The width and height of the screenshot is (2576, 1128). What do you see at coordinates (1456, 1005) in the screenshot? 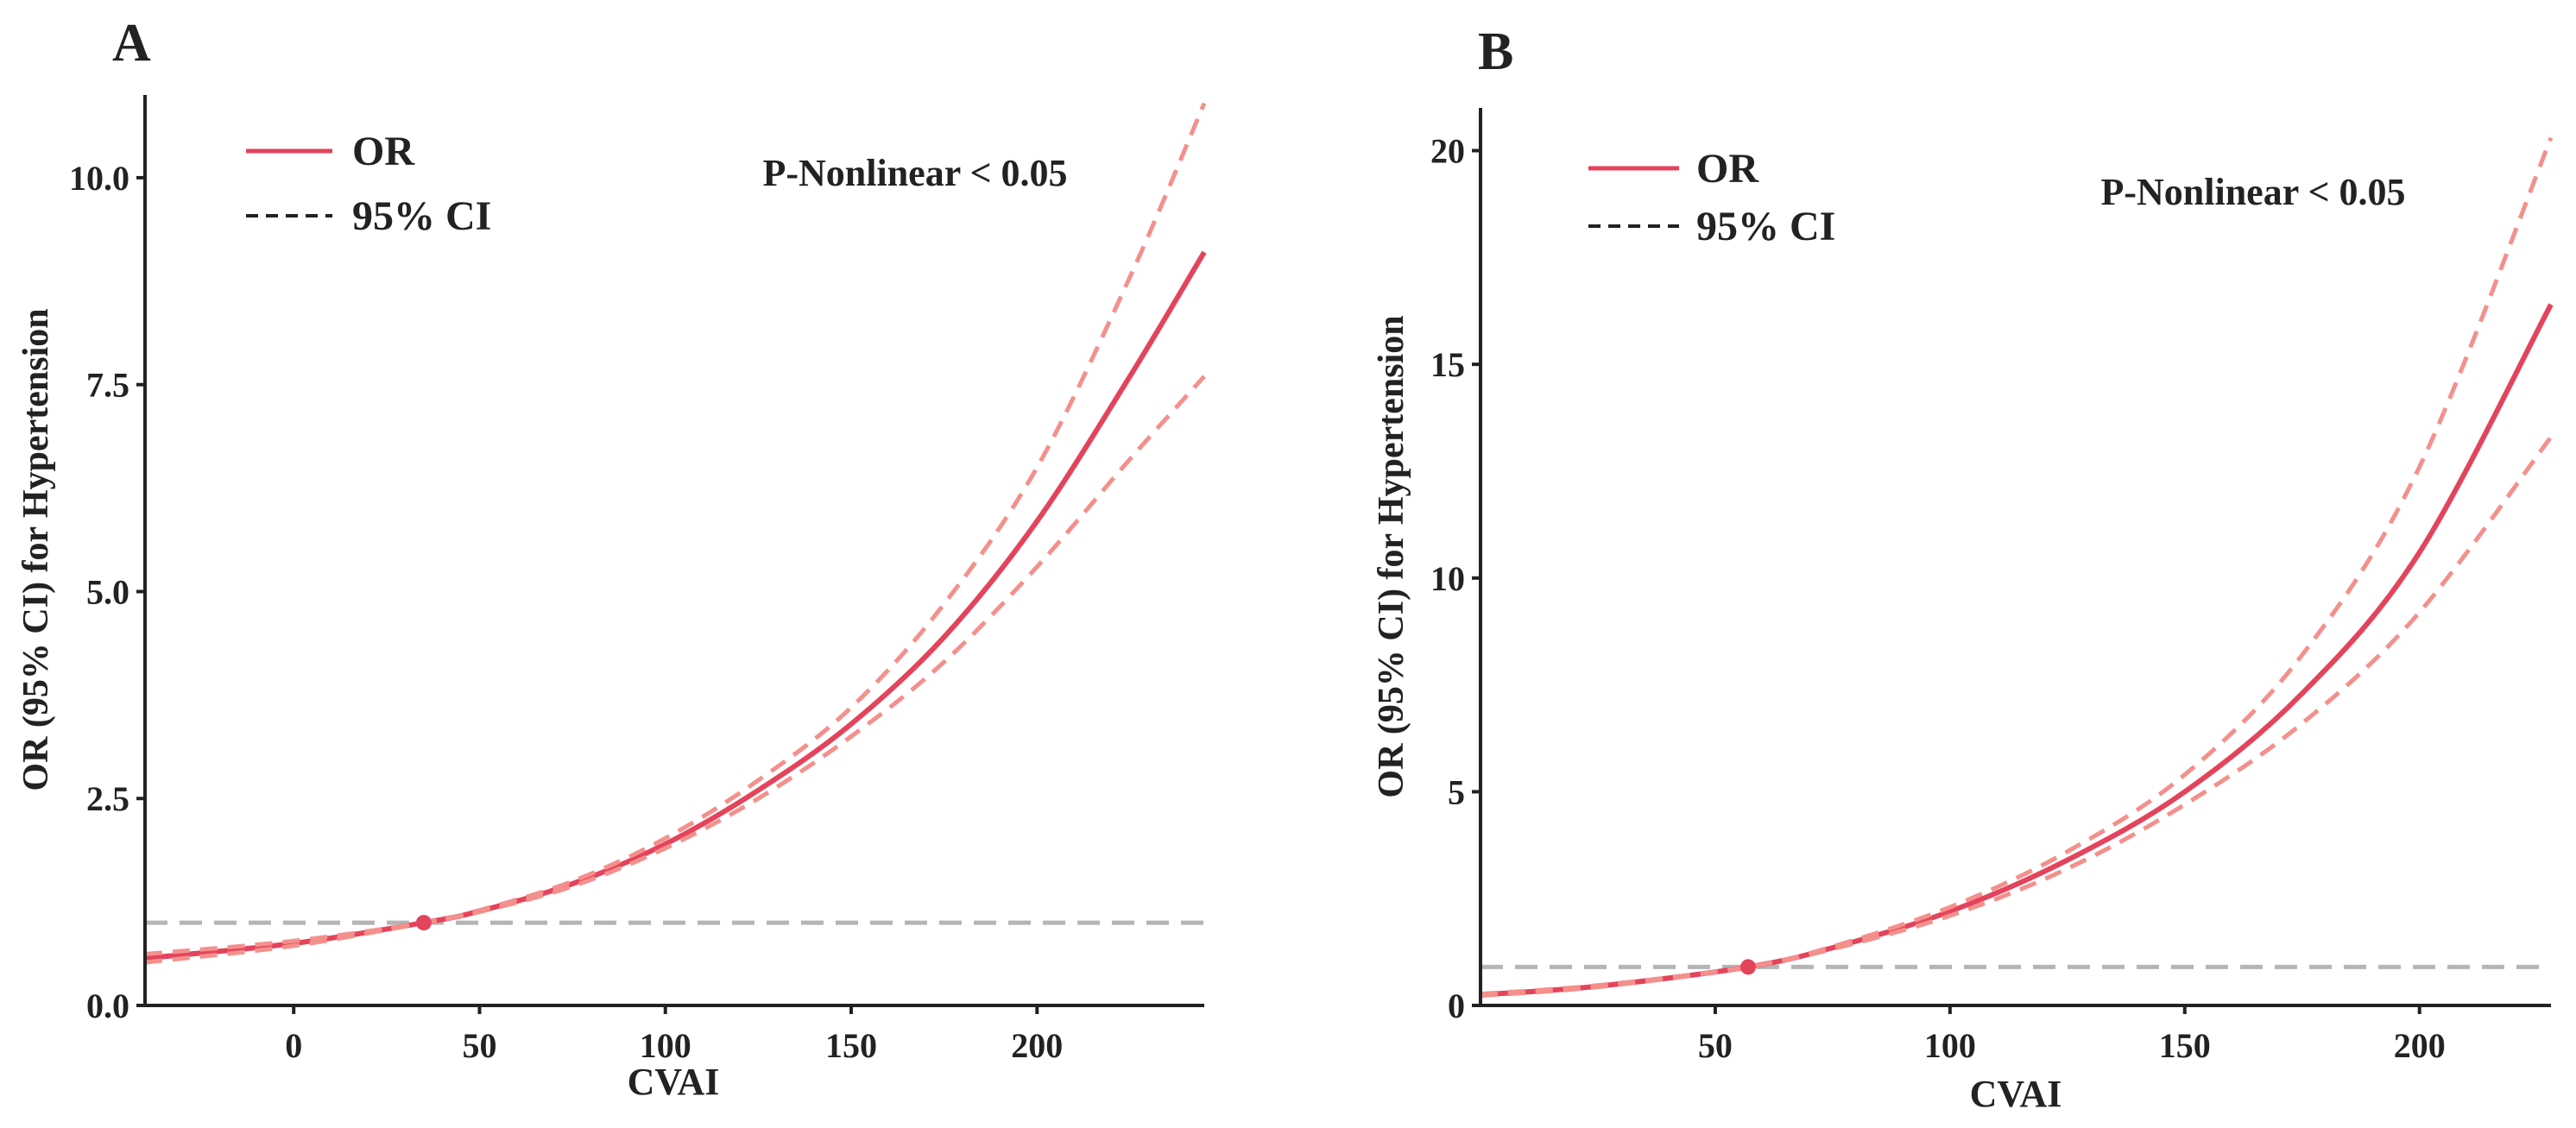
I see `y-tick-label: 0` at bounding box center [1456, 1005].